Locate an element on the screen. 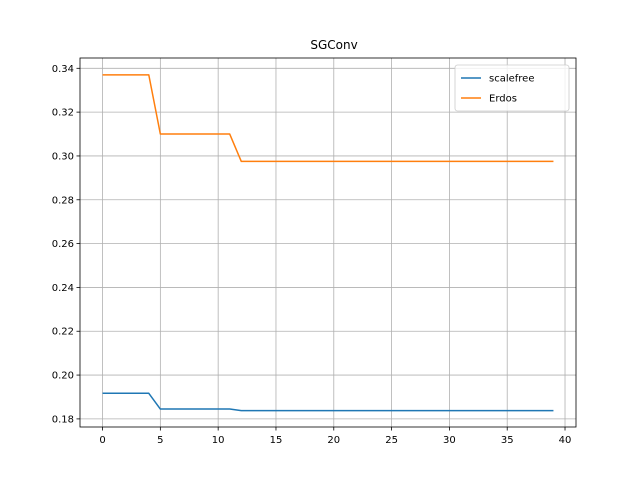  chart-title: SGConv is located at coordinates (333, 45).